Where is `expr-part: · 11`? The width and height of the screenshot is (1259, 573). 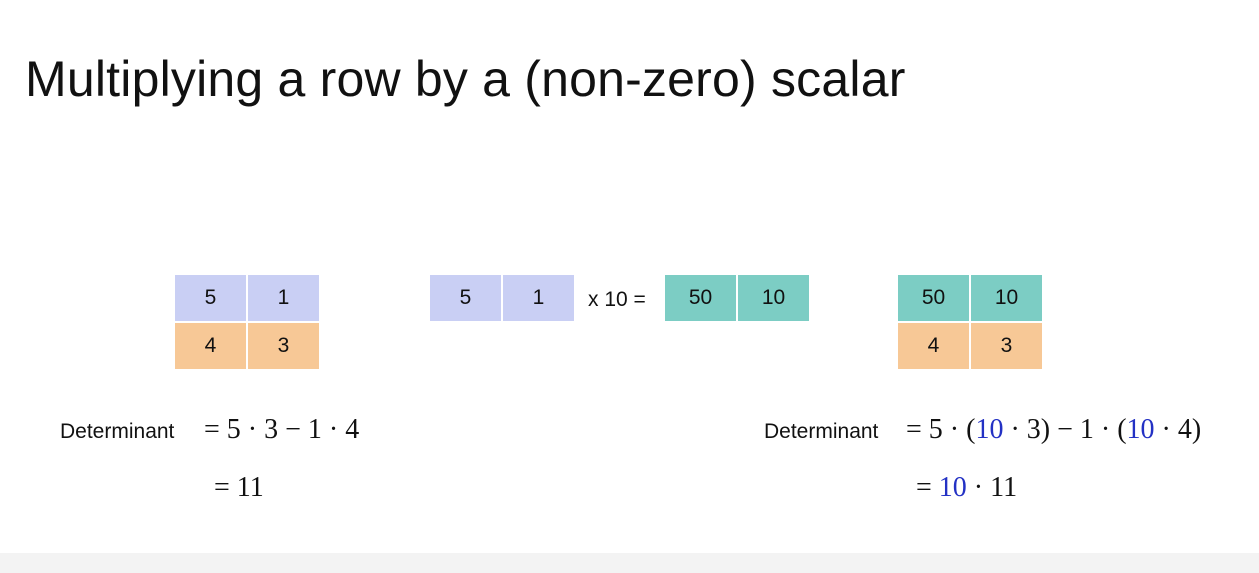
expr-part: · 11 is located at coordinates (992, 487).